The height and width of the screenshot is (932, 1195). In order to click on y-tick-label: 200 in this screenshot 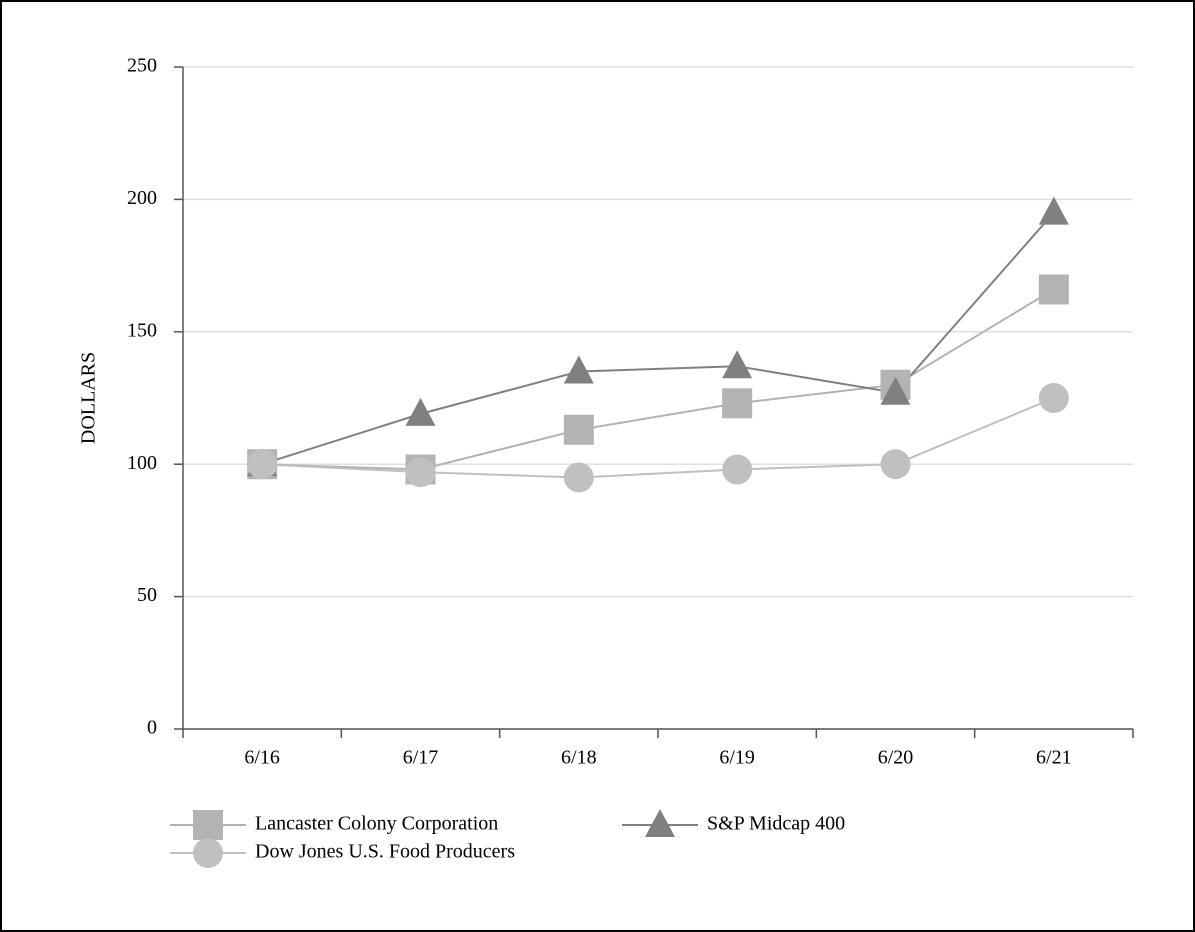, I will do `click(142, 198)`.